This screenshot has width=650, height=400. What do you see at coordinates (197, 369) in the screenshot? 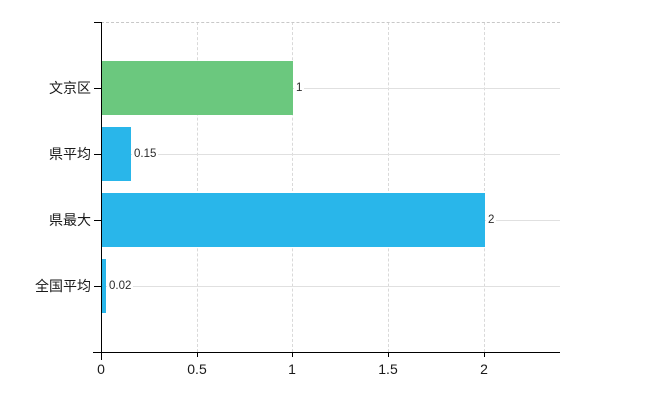
I see `x-tick-label: 0.5` at bounding box center [197, 369].